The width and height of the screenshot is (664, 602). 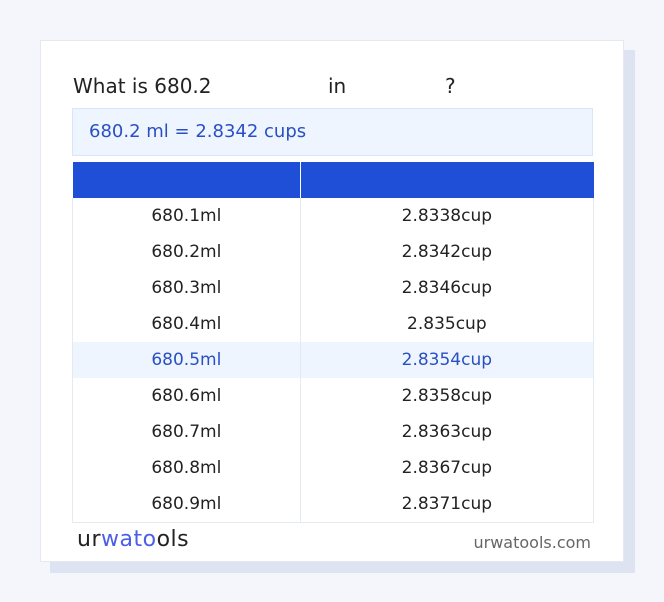 I want to click on cup-cell: 2.835cup, so click(x=447, y=324).